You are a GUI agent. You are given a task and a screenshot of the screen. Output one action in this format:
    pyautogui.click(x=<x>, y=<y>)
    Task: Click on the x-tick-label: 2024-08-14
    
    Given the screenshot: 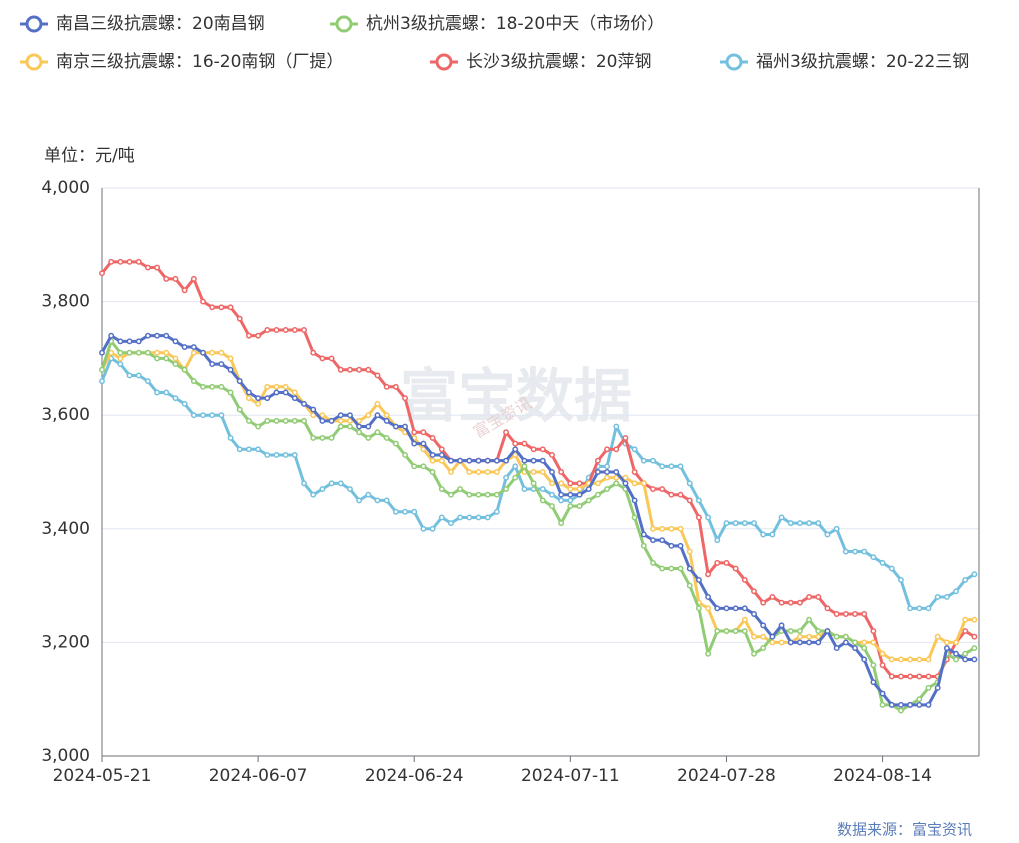 What is the action you would take?
    pyautogui.click(x=882, y=776)
    